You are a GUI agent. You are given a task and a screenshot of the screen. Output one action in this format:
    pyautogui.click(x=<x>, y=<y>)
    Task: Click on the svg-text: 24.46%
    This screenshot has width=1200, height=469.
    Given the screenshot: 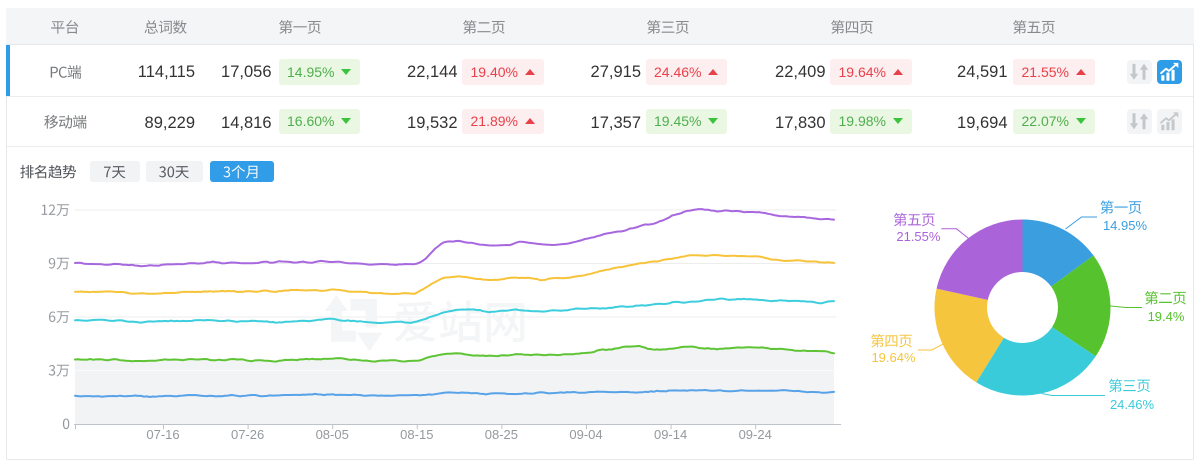 What is the action you would take?
    pyautogui.click(x=1132, y=404)
    